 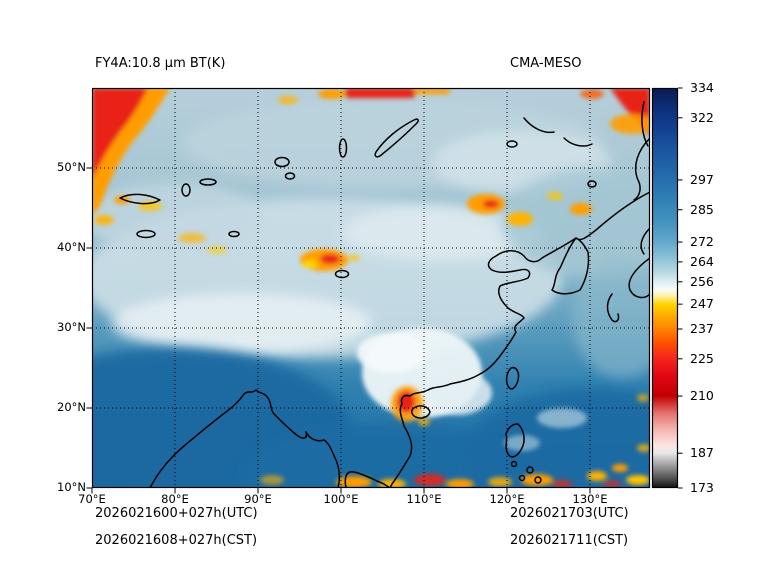 I want to click on obs-time-cst: 2026021711(CST), so click(x=569, y=540).